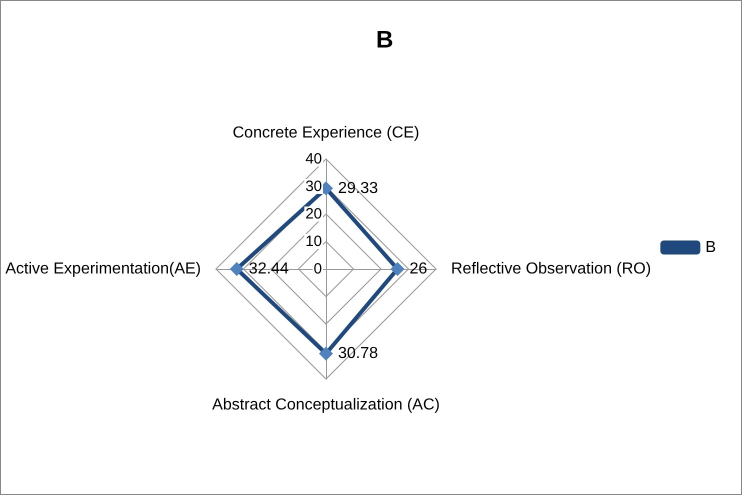 Image resolution: width=742 pixels, height=495 pixels. Describe the element at coordinates (313, 241) in the screenshot. I see `y-tick-label: 10` at that location.